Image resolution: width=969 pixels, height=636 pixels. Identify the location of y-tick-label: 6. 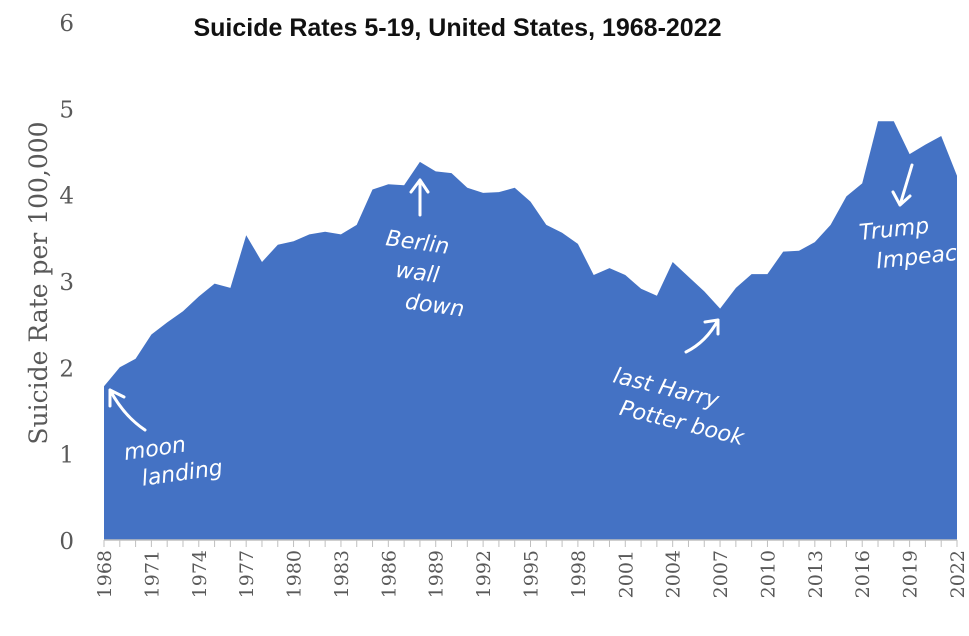
(66, 24).